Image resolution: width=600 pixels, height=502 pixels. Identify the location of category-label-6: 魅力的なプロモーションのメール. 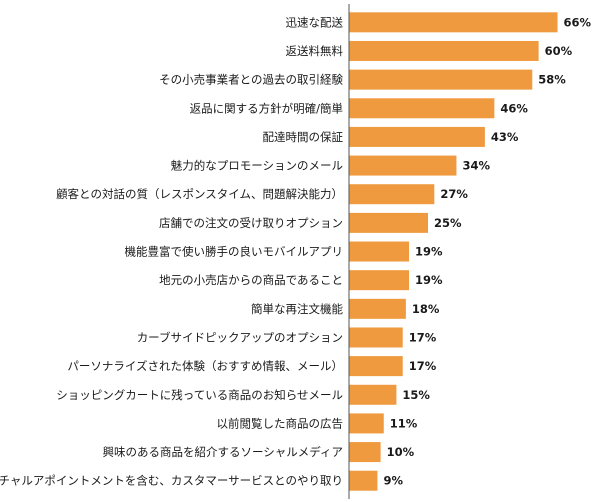
(257, 166).